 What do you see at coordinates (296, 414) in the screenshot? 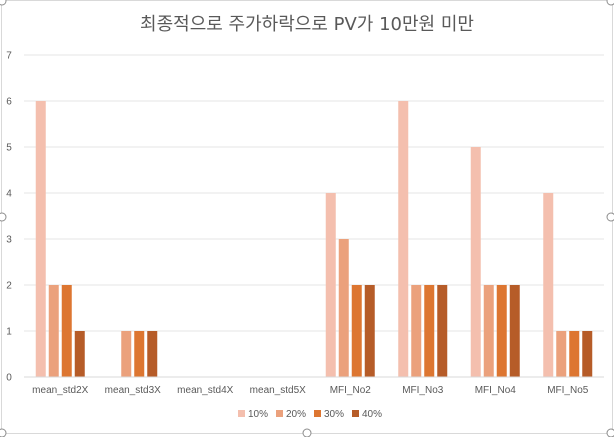
I see `legend-label: 20%` at bounding box center [296, 414].